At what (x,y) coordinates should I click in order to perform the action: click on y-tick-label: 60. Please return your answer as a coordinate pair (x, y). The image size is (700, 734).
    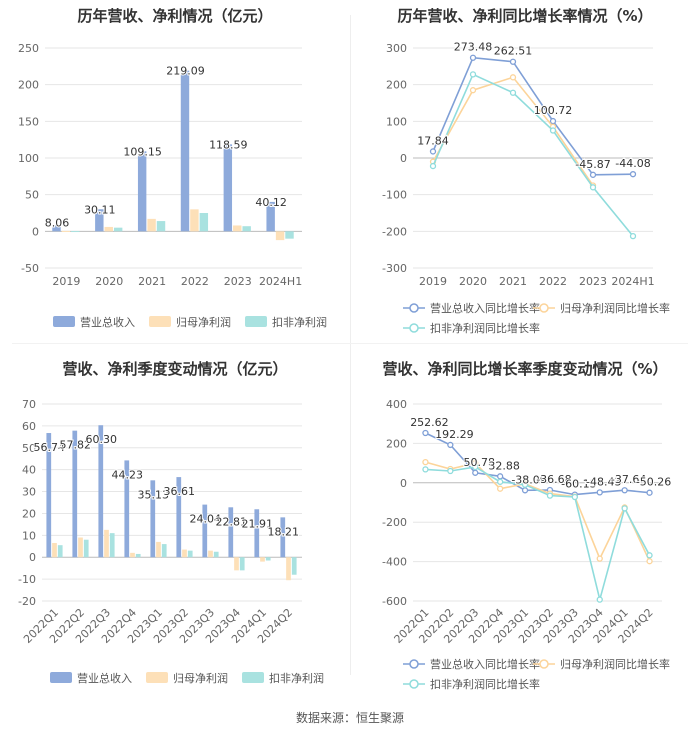
    Looking at the image, I should click on (29, 426).